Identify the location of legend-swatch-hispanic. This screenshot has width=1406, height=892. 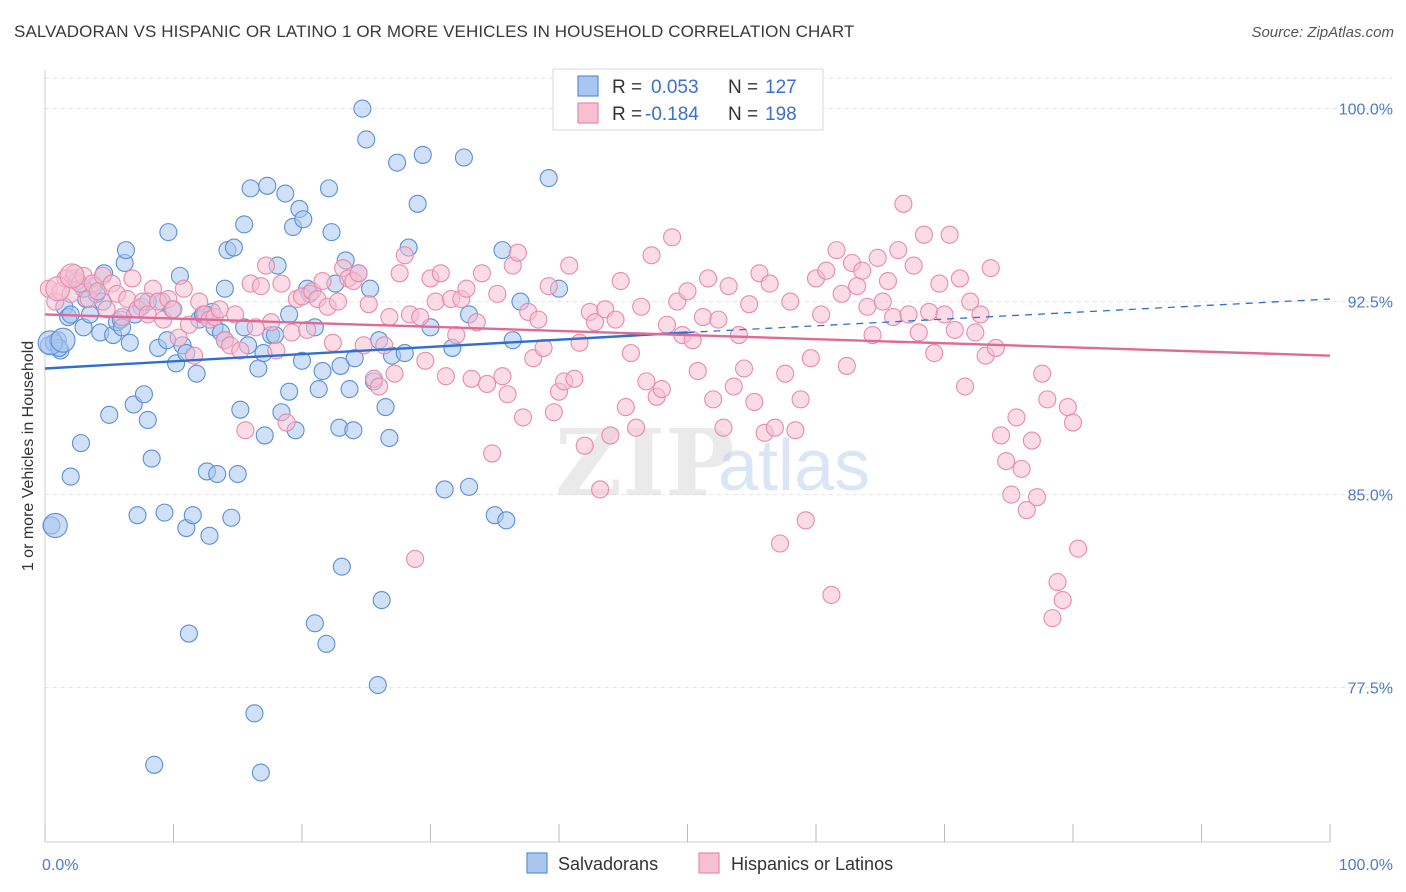
(588, 113).